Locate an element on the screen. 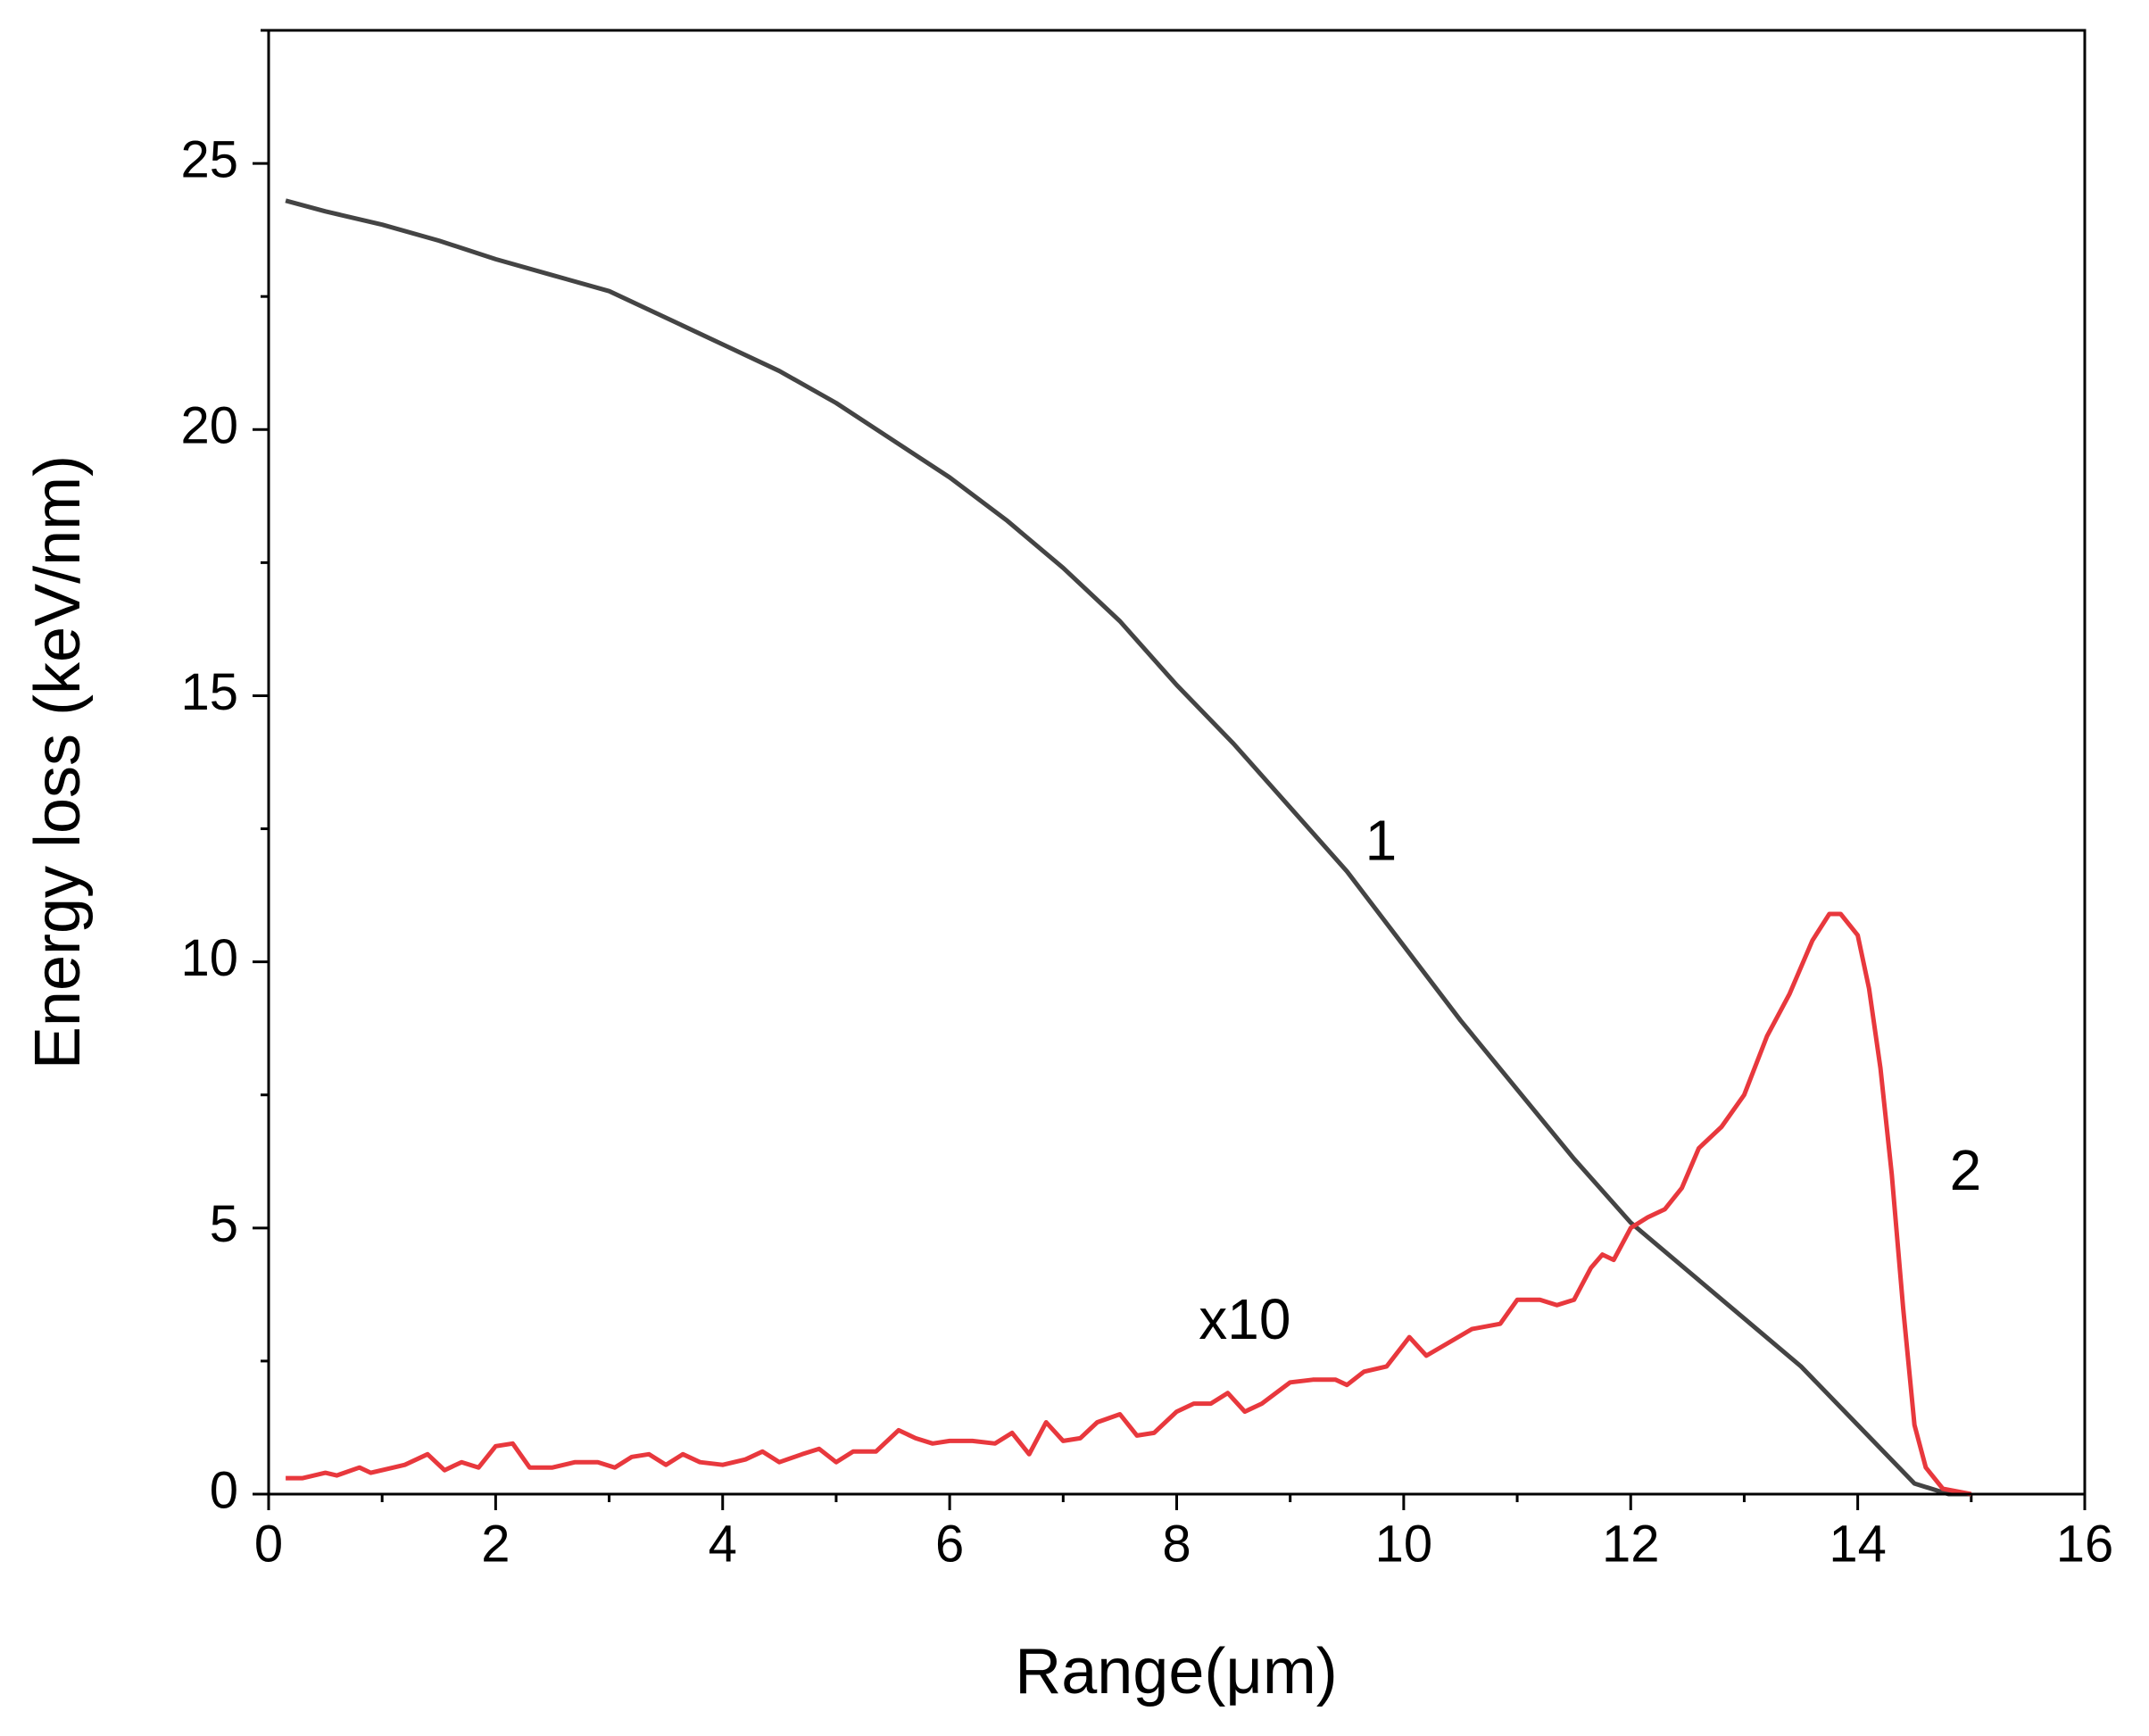 This screenshot has height=1736, width=2149. y-tick-label: 25 is located at coordinates (209, 159).